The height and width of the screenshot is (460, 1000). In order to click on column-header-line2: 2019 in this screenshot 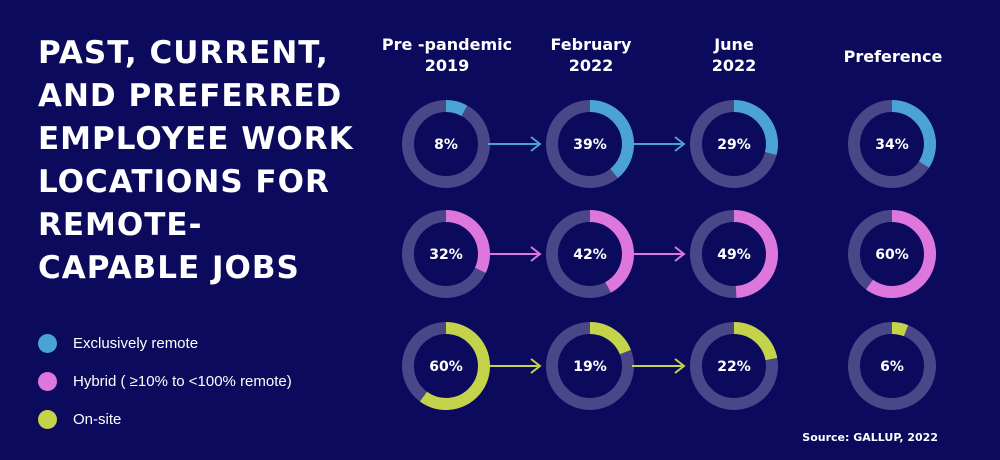, I will do `click(447, 65)`.